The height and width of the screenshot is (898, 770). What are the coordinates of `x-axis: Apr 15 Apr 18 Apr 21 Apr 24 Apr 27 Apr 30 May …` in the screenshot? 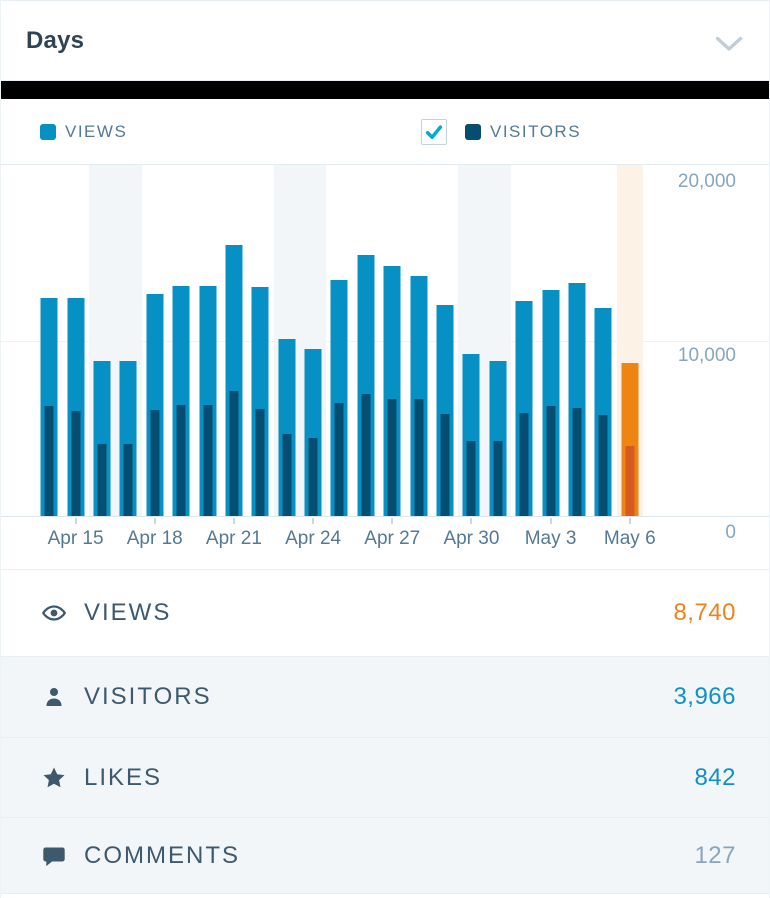 It's located at (346, 543).